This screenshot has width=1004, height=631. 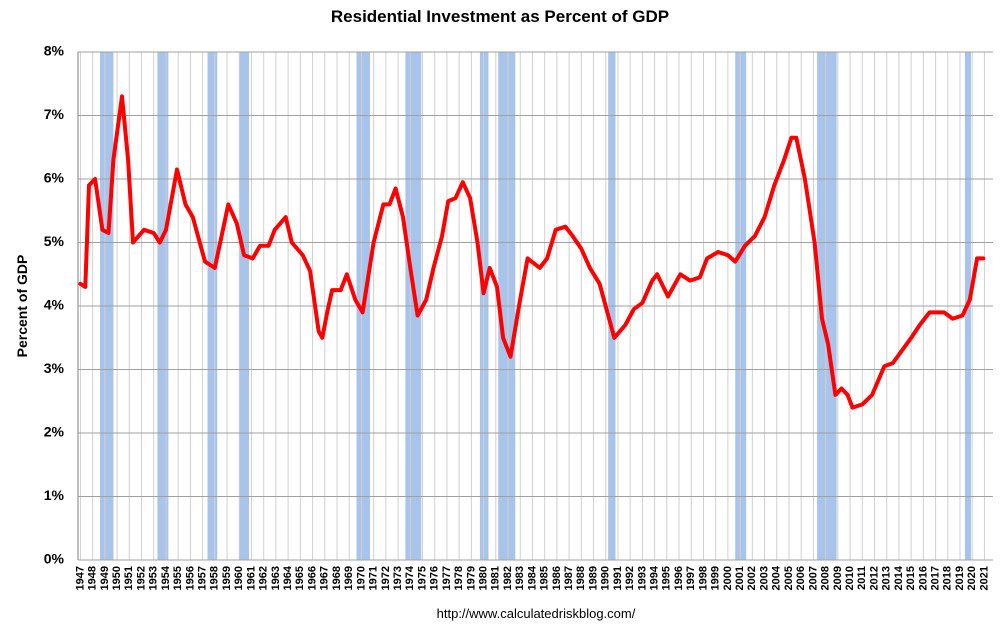 I want to click on y-tick-label: 2%, so click(x=54, y=432).